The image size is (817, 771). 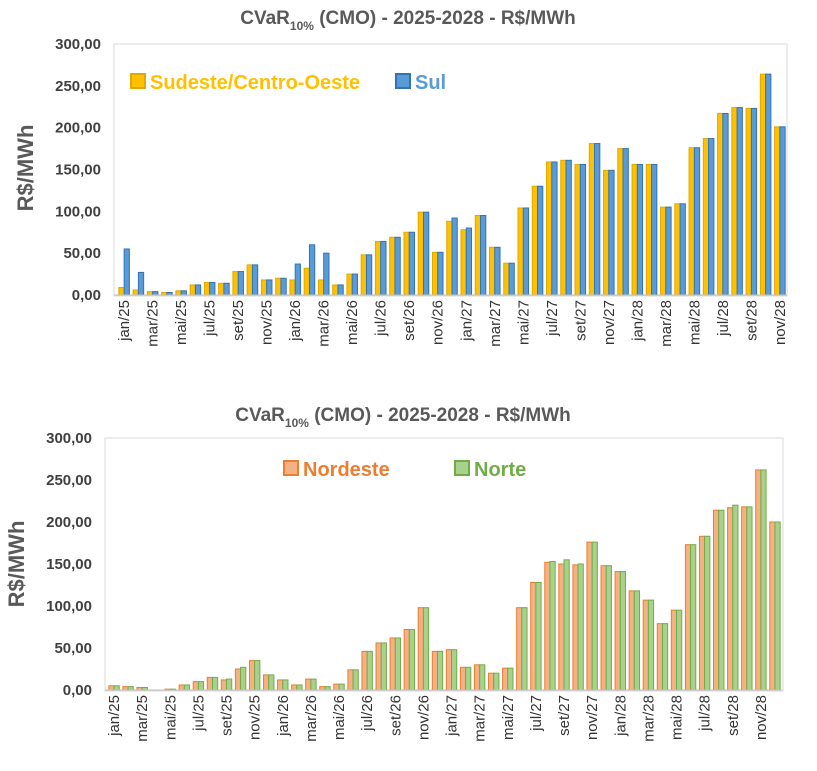 What do you see at coordinates (404, 470) in the screenshot?
I see `chart-bottom-legend: Nordeste Norte` at bounding box center [404, 470].